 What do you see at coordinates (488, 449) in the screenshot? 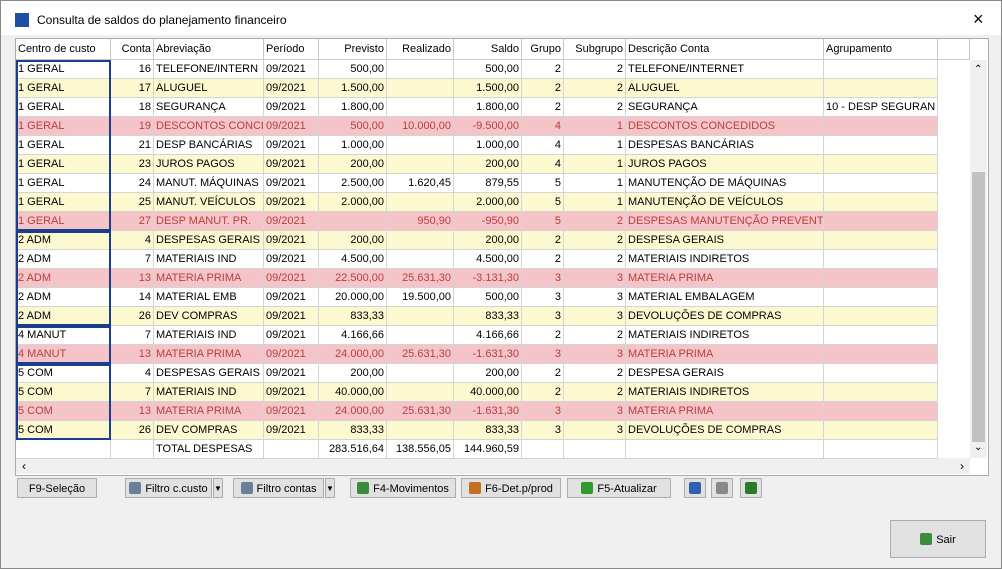
I see `total-cell: 144.960,59` at bounding box center [488, 449].